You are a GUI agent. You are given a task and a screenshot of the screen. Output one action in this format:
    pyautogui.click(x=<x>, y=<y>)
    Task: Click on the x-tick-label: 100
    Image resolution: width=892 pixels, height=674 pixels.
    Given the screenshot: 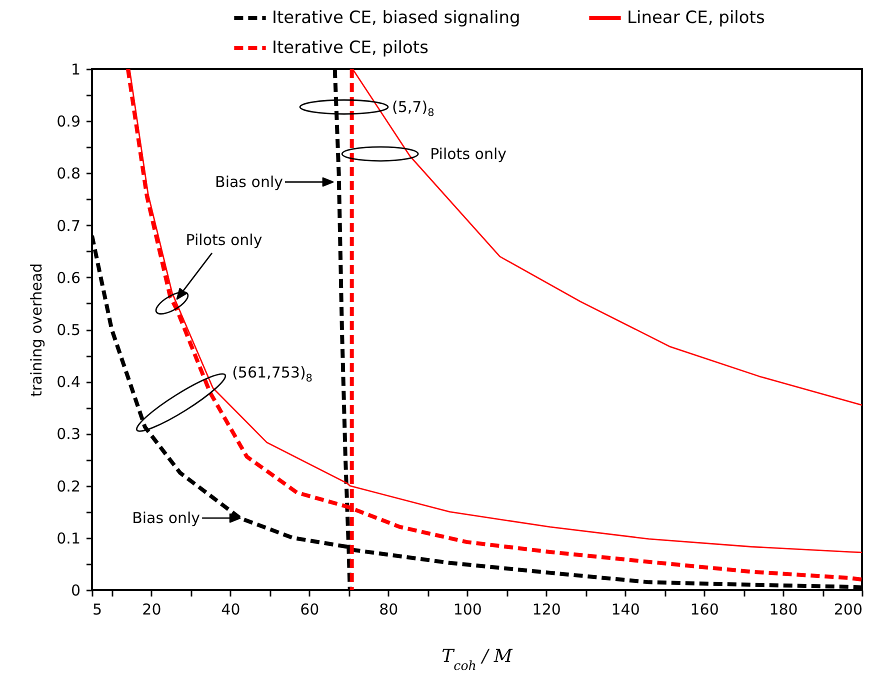 What is the action you would take?
    pyautogui.click(x=467, y=609)
    